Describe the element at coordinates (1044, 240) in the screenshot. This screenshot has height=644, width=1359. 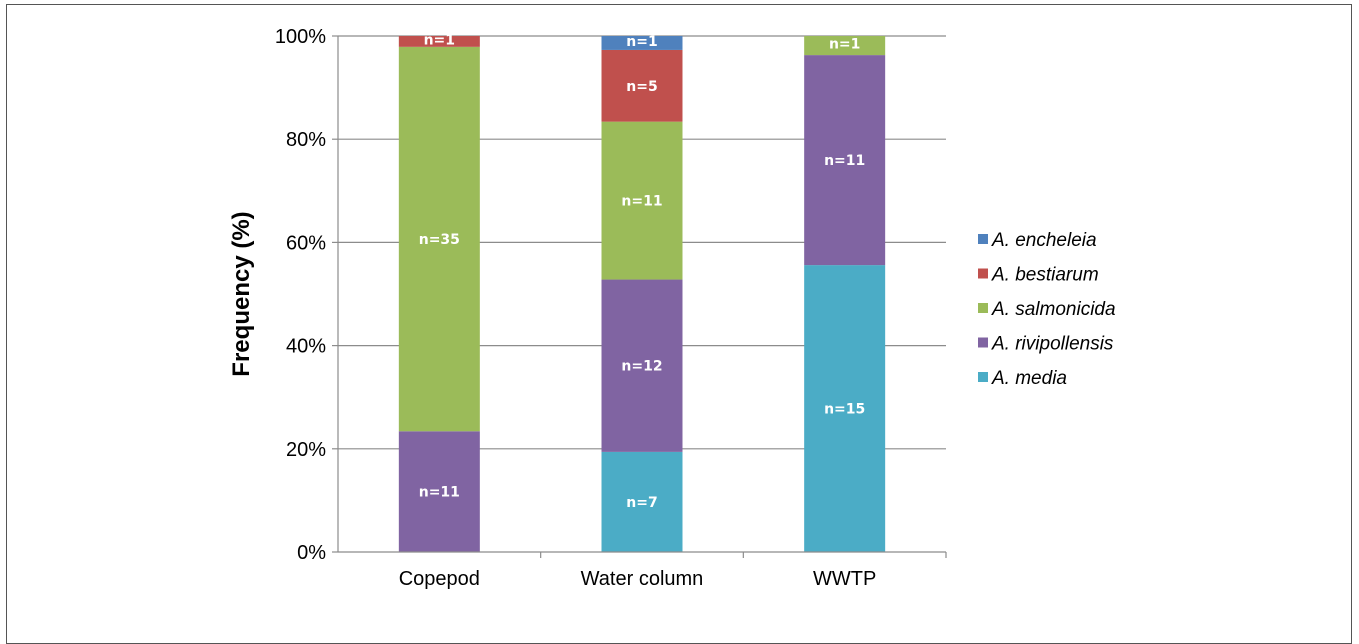
I see `legend-label: A. encheleia` at that location.